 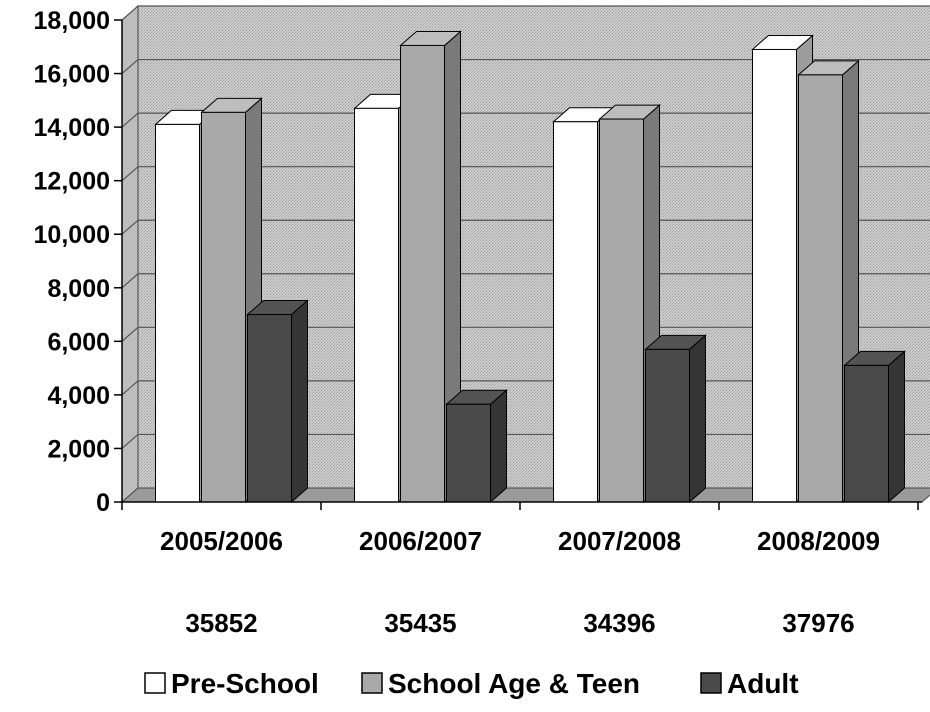 What do you see at coordinates (78, 289) in the screenshot?
I see `y-tick-label: 8,000` at bounding box center [78, 289].